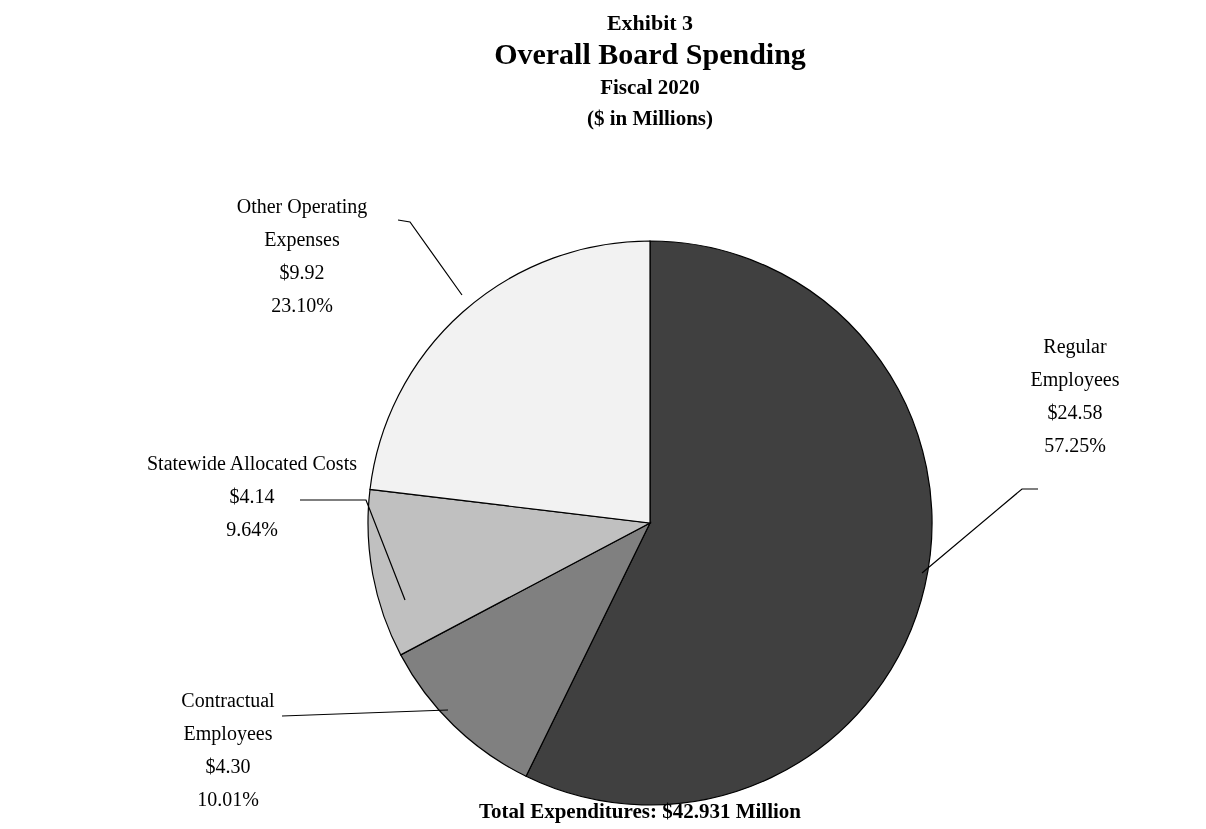  Describe the element at coordinates (650, 87) in the screenshot. I see `chart-subtitle: Fiscal 2020` at that location.